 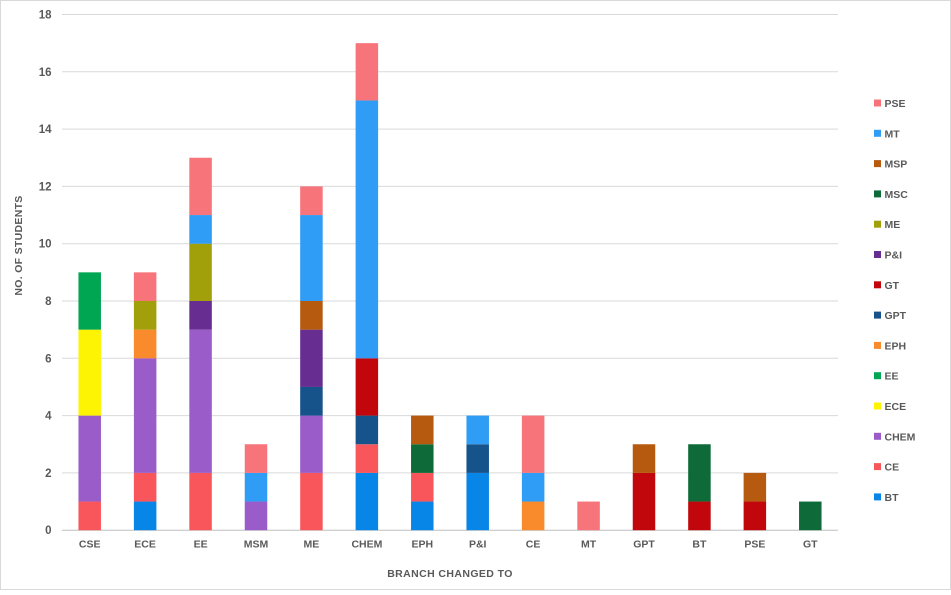 What do you see at coordinates (48, 359) in the screenshot?
I see `svg-text: 6` at bounding box center [48, 359].